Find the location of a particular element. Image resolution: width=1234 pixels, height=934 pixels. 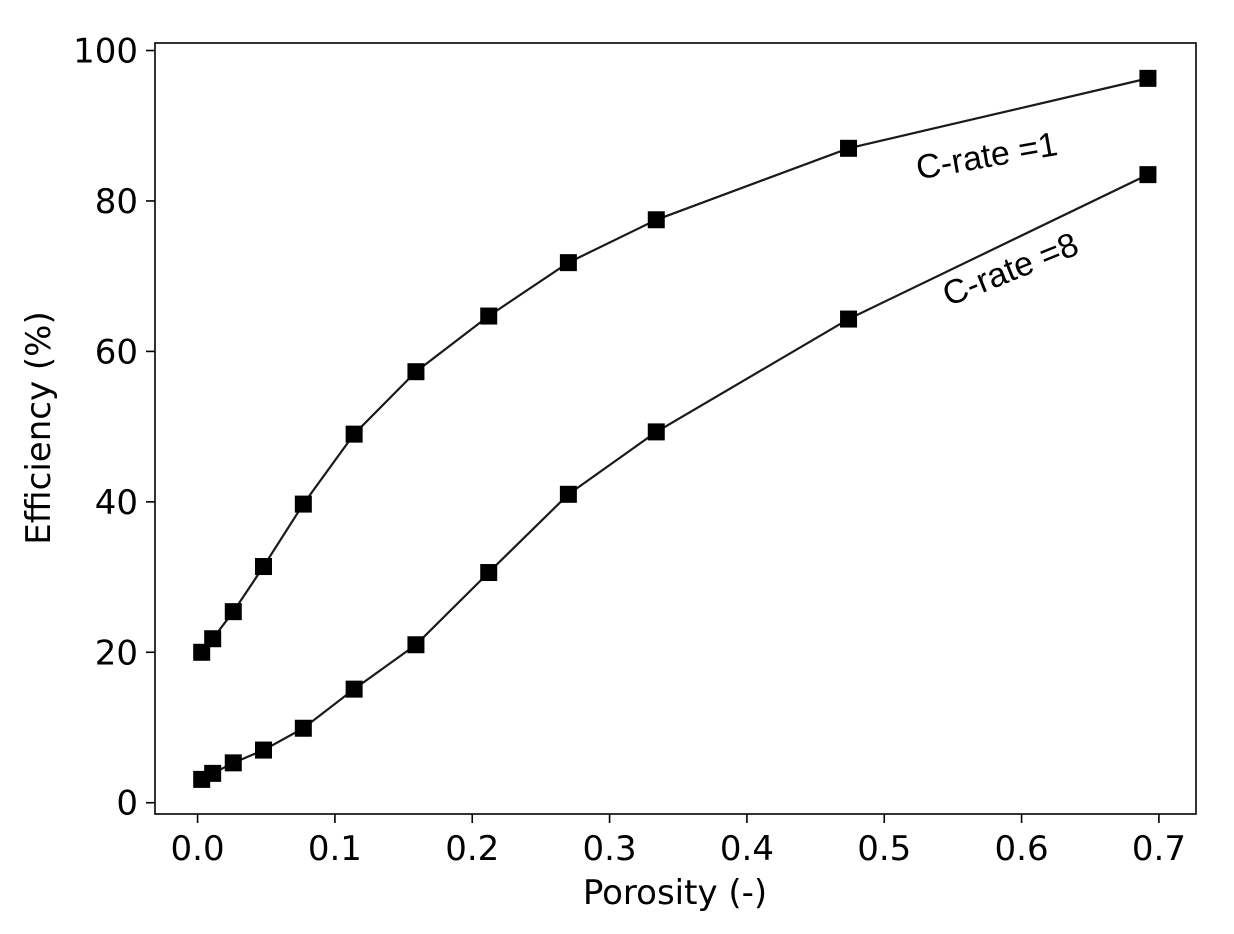

y-tick-label: 40 is located at coordinates (116, 503).